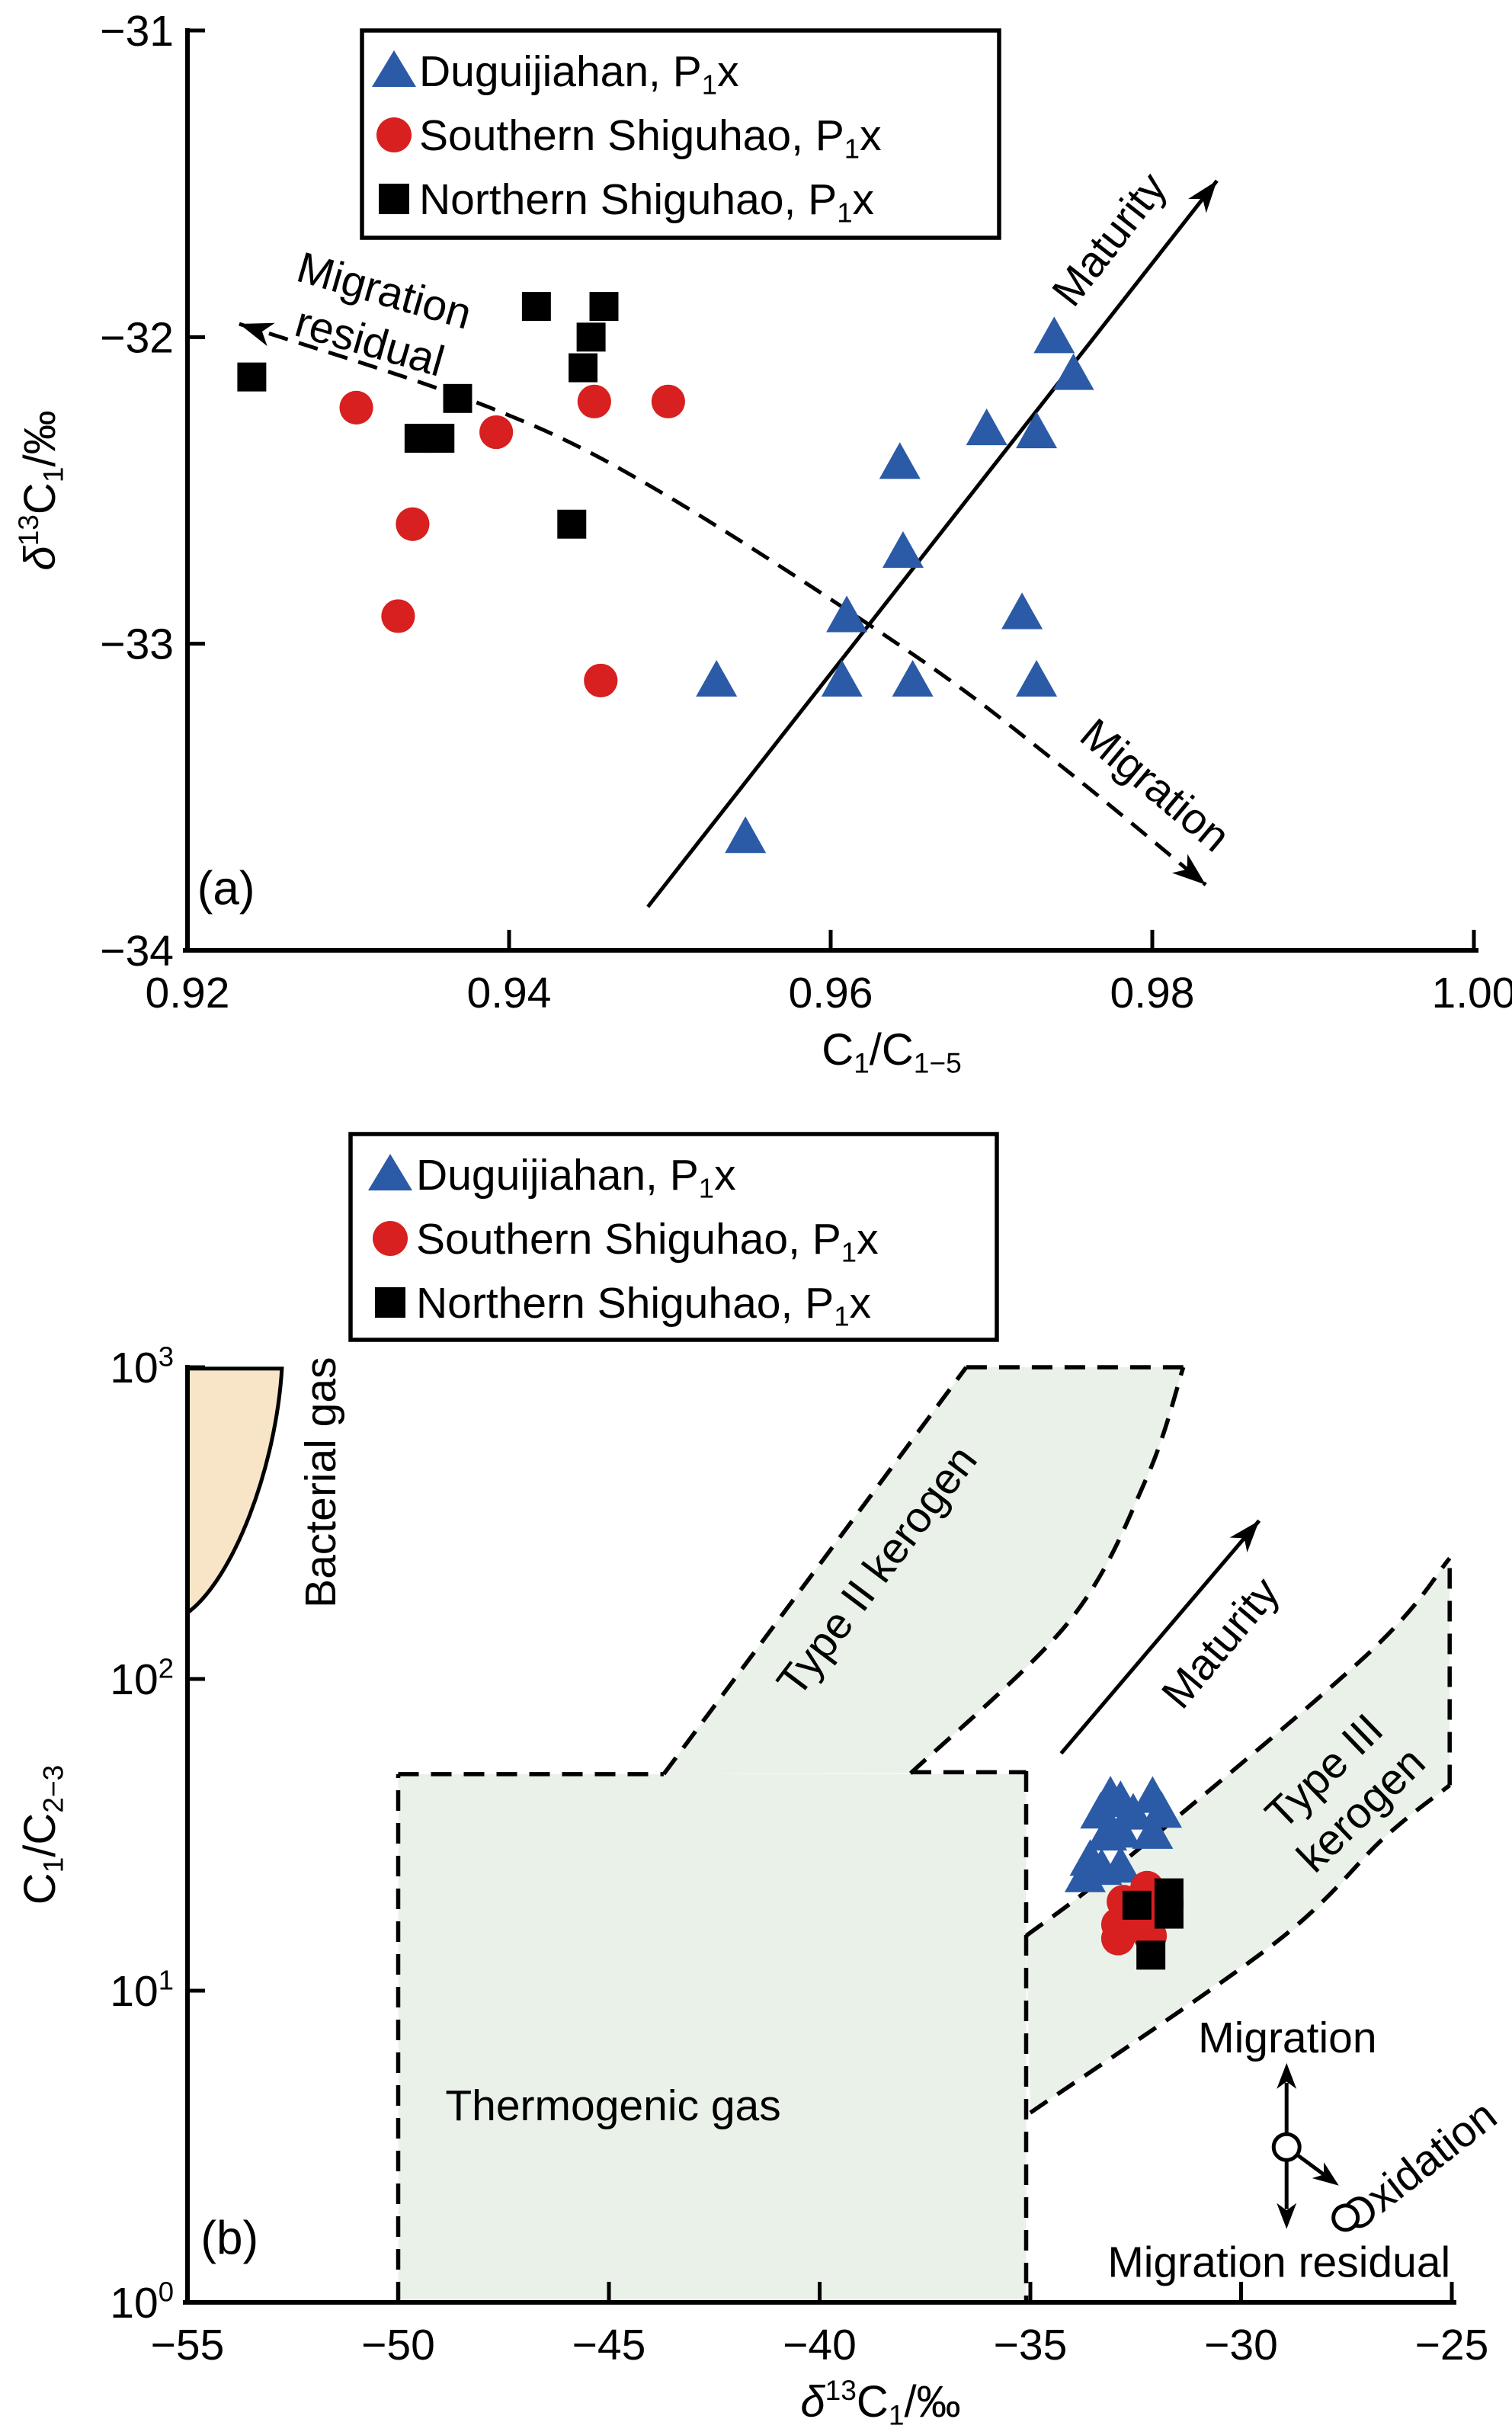  Describe the element at coordinates (1325, 2174) in the screenshot. I see `oxidation-arrowhead` at that location.